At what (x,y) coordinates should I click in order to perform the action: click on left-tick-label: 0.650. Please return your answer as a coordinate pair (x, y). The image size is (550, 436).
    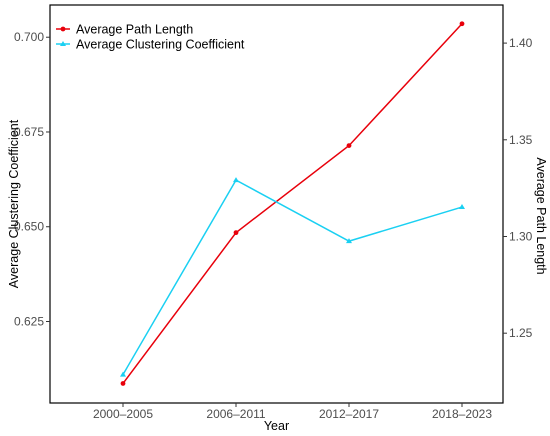
    Looking at the image, I should click on (29, 227).